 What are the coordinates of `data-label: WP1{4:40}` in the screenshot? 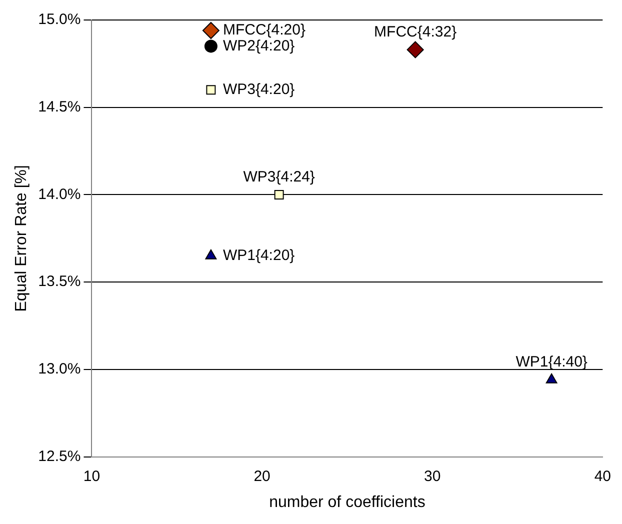 It's located at (552, 362).